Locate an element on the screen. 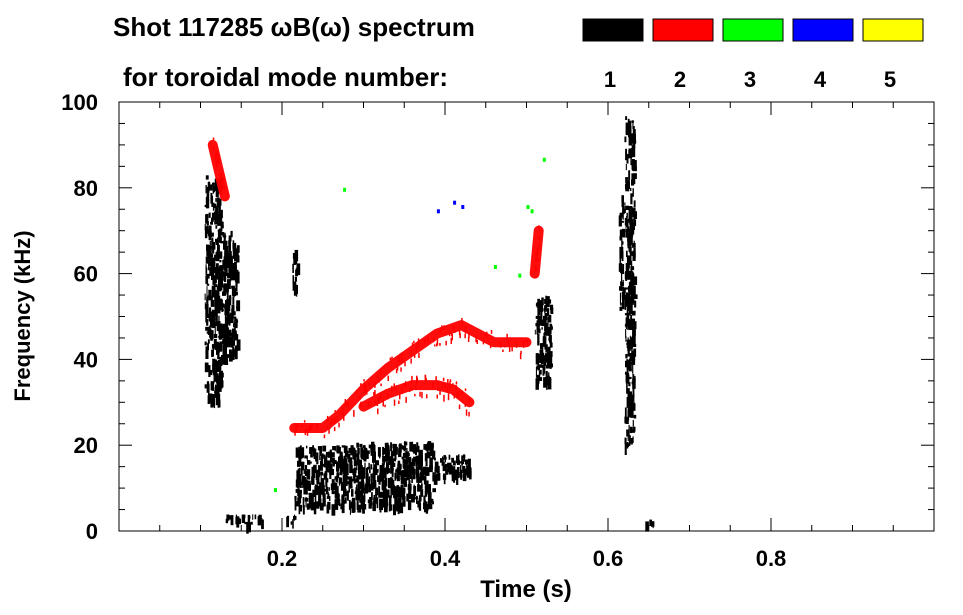  x-tick-label: 0.4 is located at coordinates (445, 558).